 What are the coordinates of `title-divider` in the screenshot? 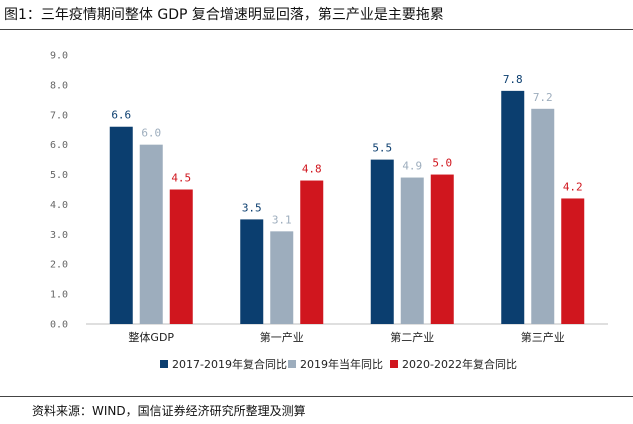 It's located at (316, 29).